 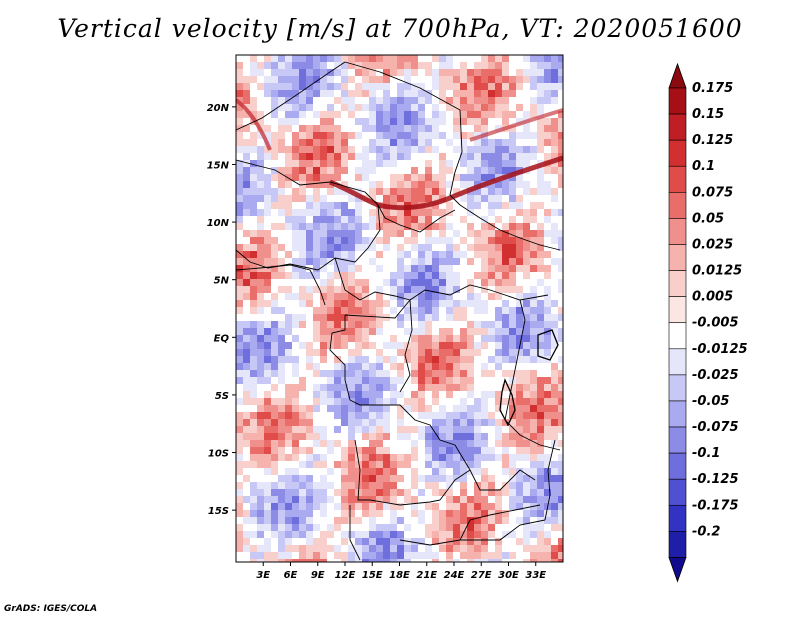 I want to click on colorbar-label: 0.175, so click(x=712, y=88).